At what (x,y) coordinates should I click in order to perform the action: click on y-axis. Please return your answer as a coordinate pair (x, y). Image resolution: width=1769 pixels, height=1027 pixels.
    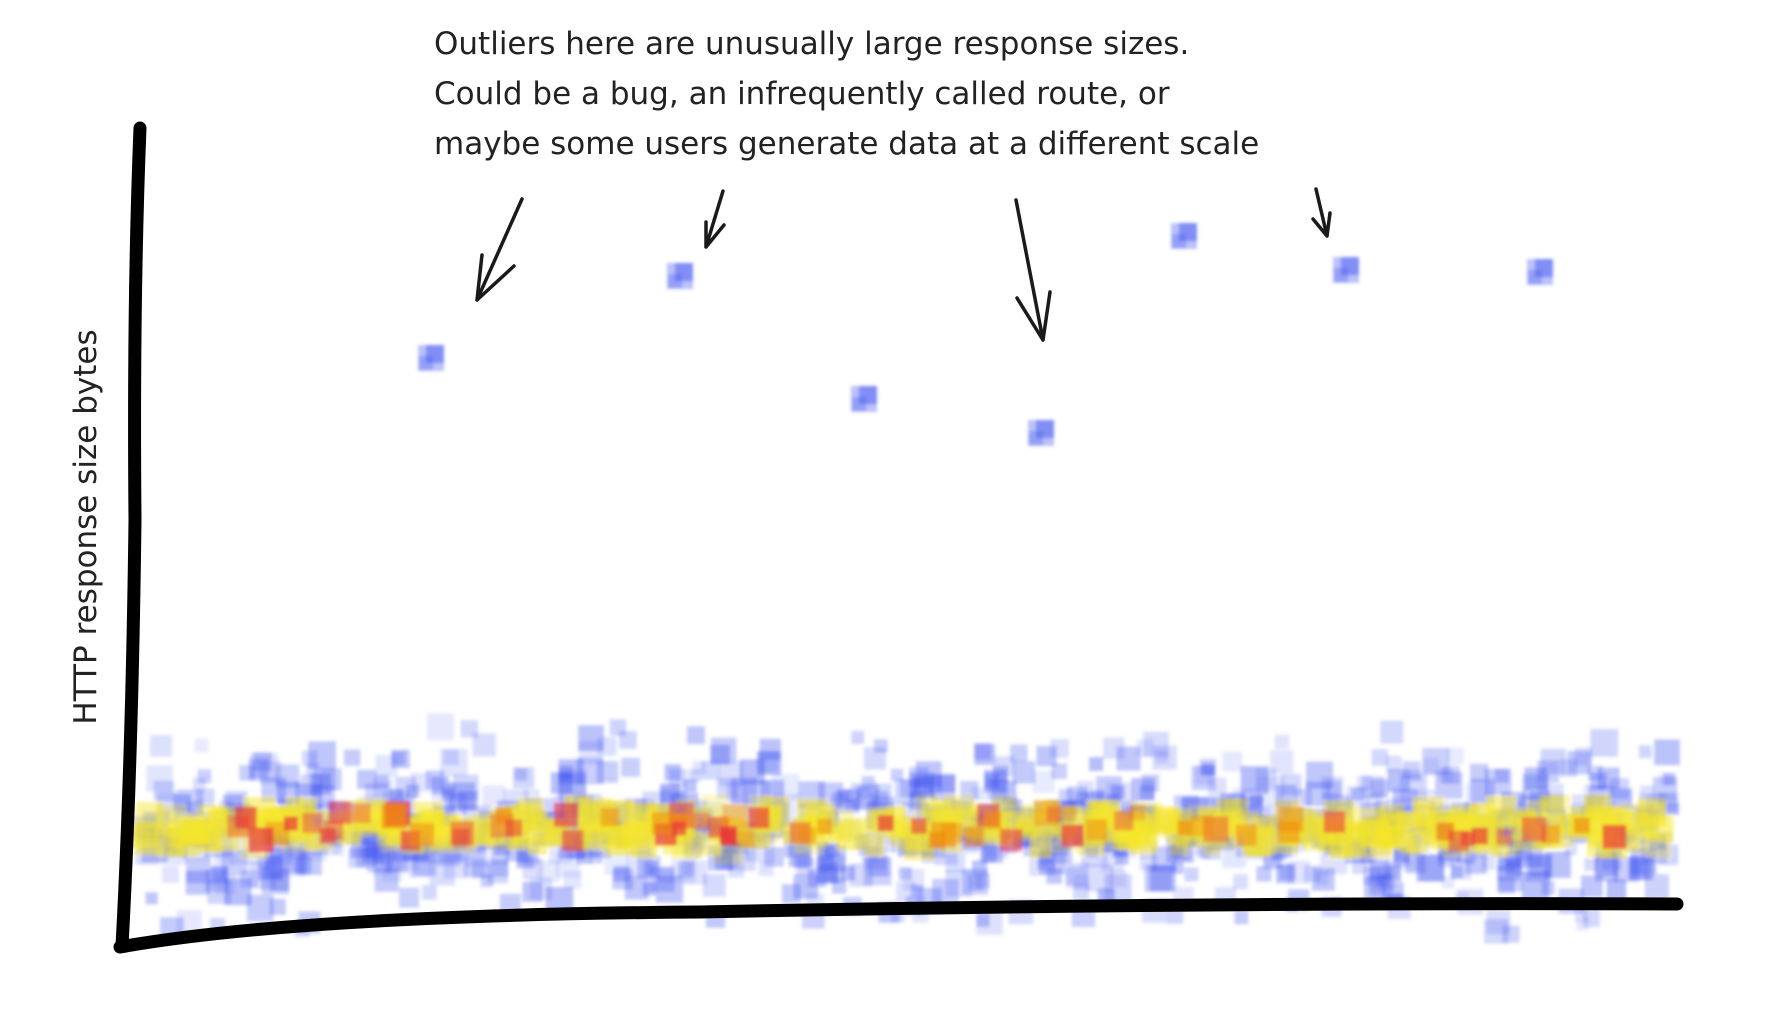
    Looking at the image, I should click on (131, 537).